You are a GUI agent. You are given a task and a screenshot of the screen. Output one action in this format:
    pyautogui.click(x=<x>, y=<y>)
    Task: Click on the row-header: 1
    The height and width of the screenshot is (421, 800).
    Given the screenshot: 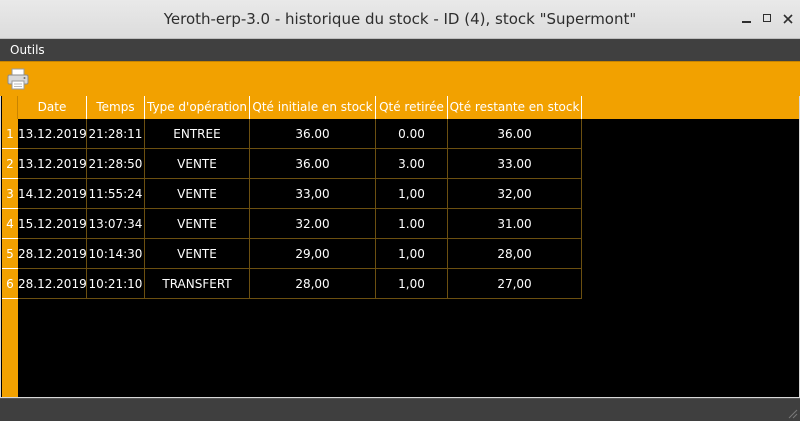 What is the action you would take?
    pyautogui.click(x=10, y=134)
    